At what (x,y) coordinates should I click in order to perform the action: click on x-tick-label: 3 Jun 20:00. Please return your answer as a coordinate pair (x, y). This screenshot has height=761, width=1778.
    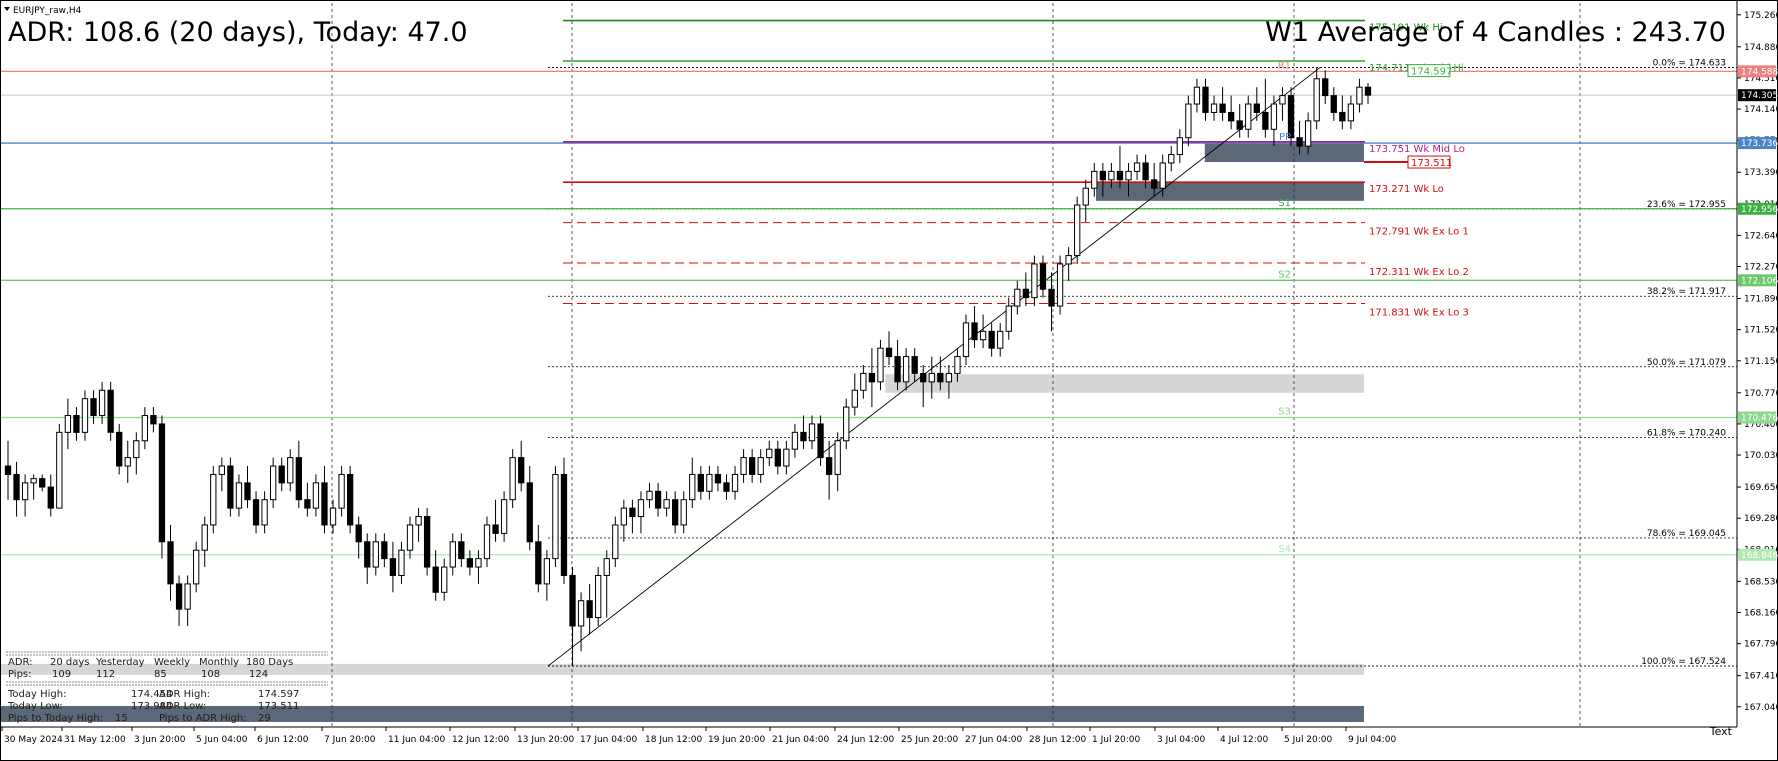
    Looking at the image, I should click on (160, 740).